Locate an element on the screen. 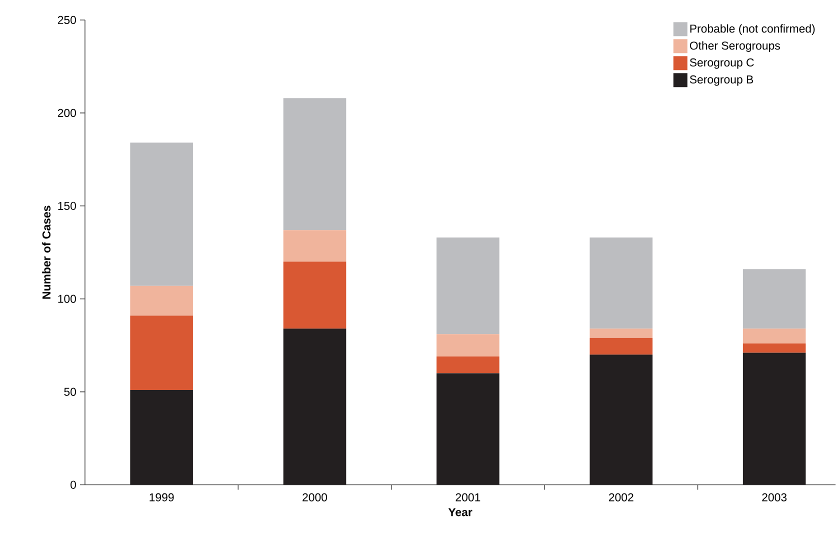 The width and height of the screenshot is (836, 540). y-tick-label: 250 is located at coordinates (67, 20).